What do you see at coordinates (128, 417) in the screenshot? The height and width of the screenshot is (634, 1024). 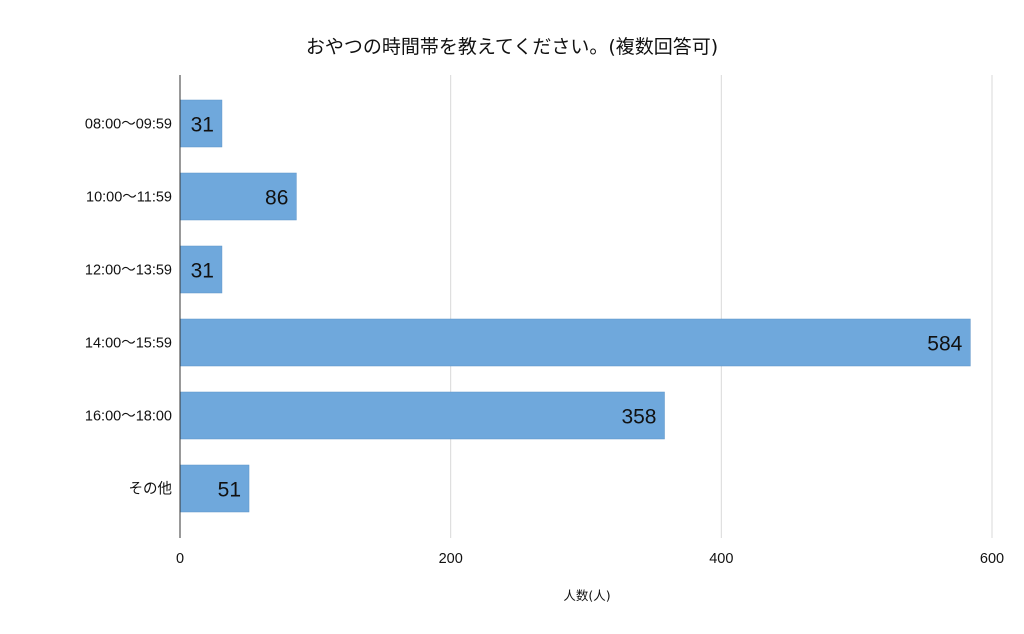 I see `category-label: 16:00〜18:00` at bounding box center [128, 417].